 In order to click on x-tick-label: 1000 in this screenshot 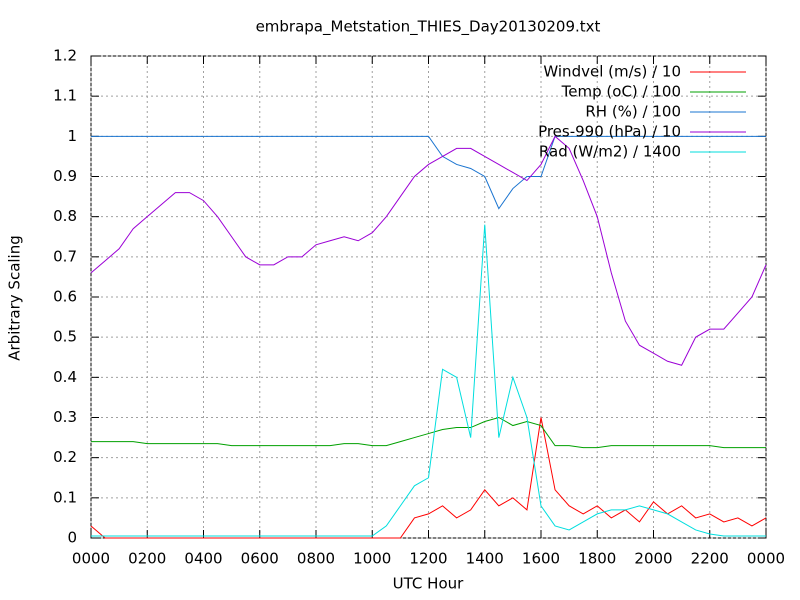, I will do `click(372, 559)`.